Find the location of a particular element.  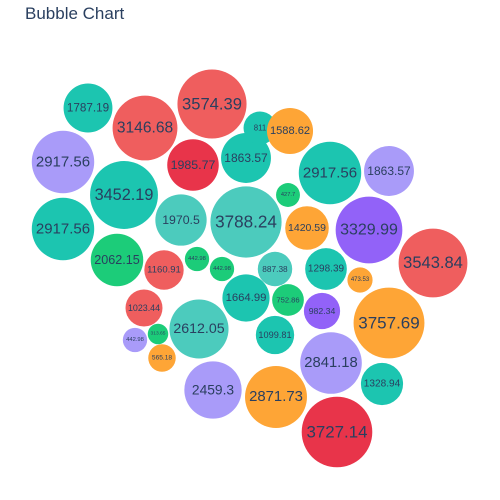

bubble: 3574.39 is located at coordinates (212, 104).